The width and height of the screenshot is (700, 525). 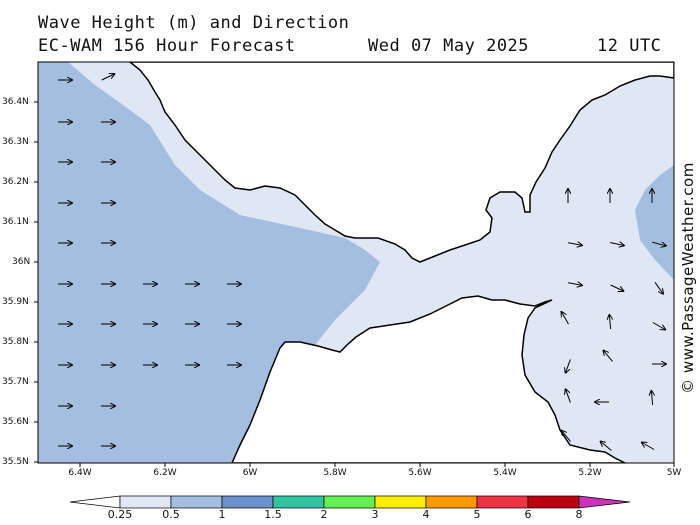 I want to click on forecast-time: 12 UTC, so click(x=629, y=46).